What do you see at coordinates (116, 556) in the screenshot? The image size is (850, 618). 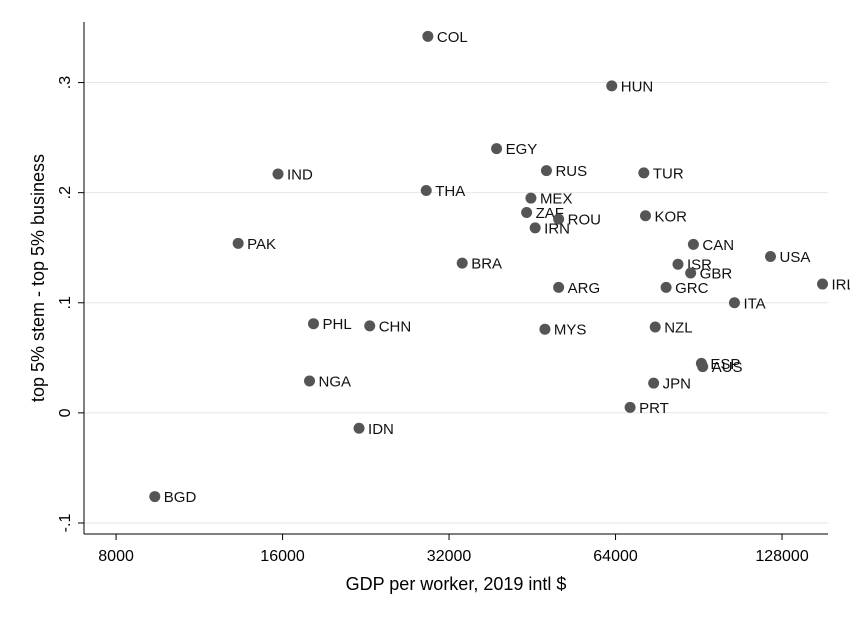 I see `x-tick-label: 8000` at bounding box center [116, 556].